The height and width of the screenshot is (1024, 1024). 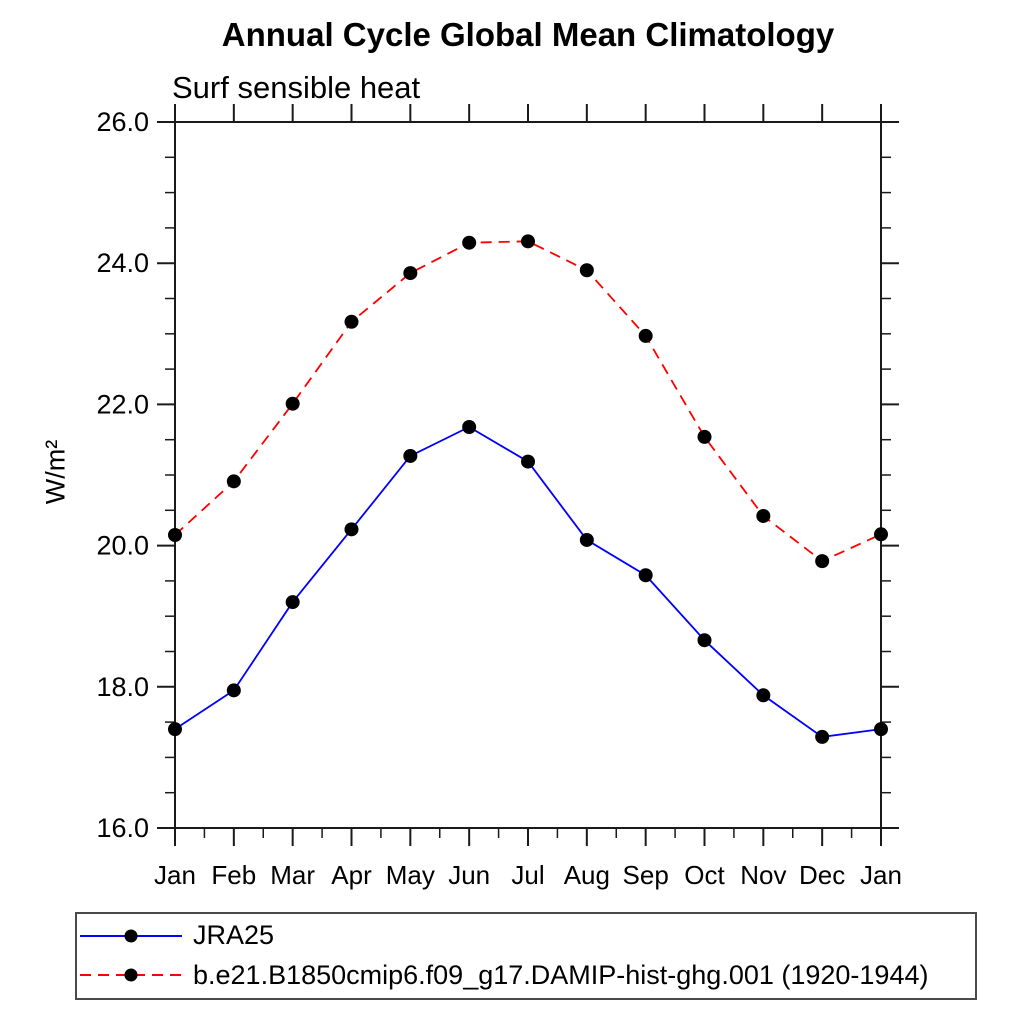 What do you see at coordinates (351, 875) in the screenshot?
I see `x-tick-label: Apr` at bounding box center [351, 875].